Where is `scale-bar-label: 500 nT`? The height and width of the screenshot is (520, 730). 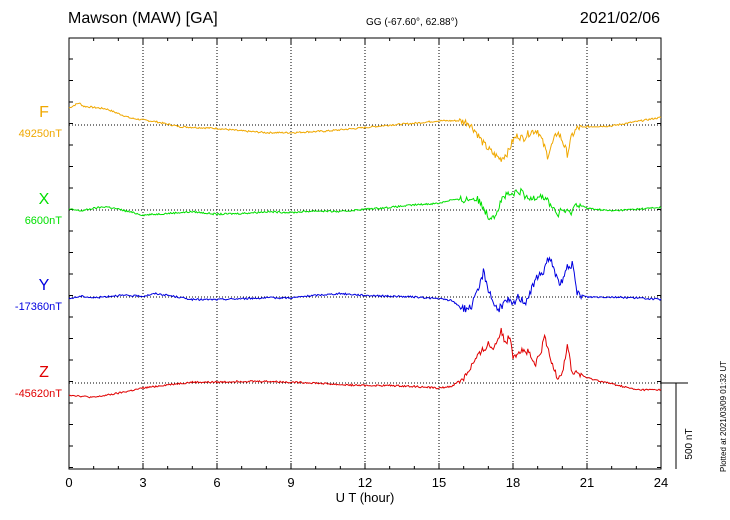 scale-bar-label: 500 nT is located at coordinates (689, 443).